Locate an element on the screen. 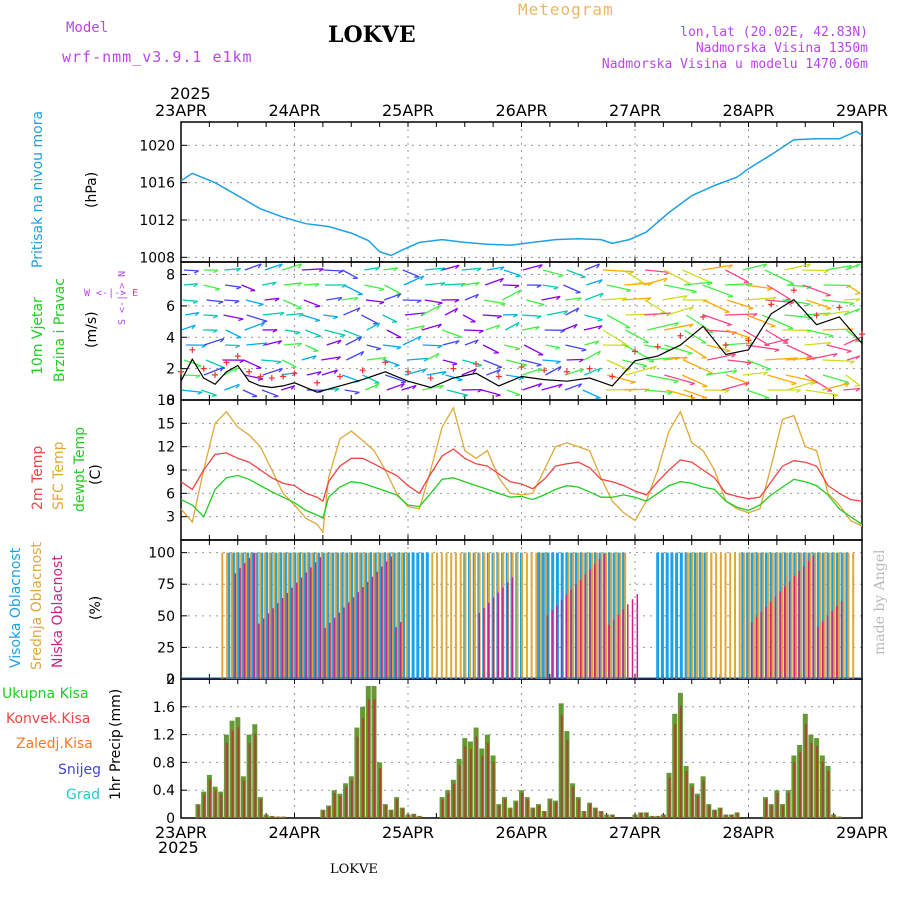 Image resolution: width=900 pixels, height=900 pixels. date-tick-bottom: 29APR is located at coordinates (862, 832).